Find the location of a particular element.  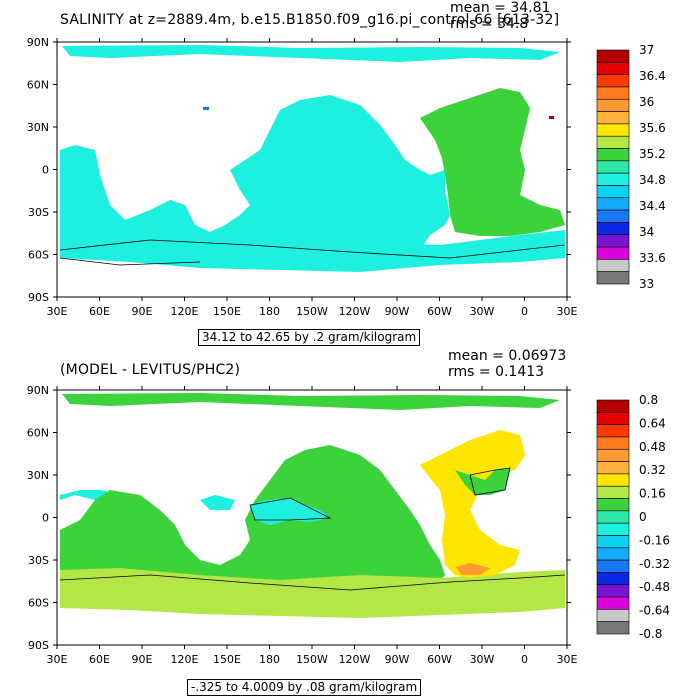

top-pacific-indian-ocean is located at coordinates (255, 176).